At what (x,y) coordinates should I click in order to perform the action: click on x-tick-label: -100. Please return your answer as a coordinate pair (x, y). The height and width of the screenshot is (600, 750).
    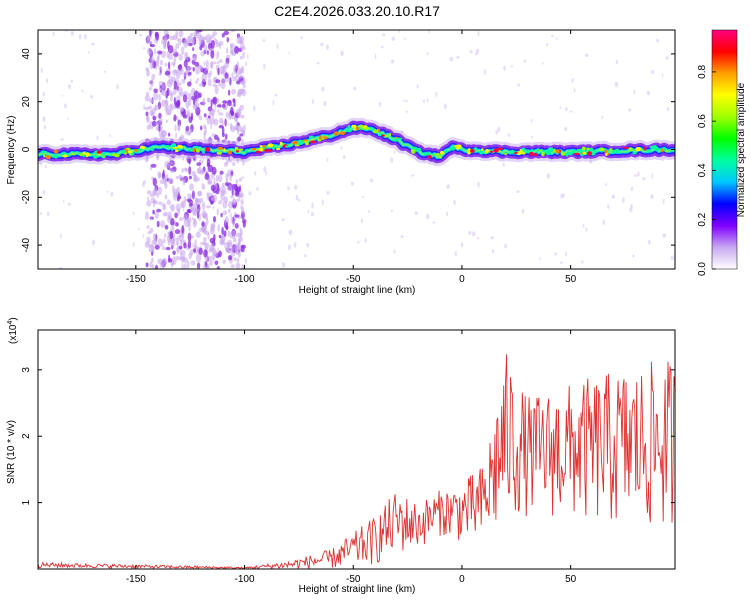
    Looking at the image, I should click on (245, 579).